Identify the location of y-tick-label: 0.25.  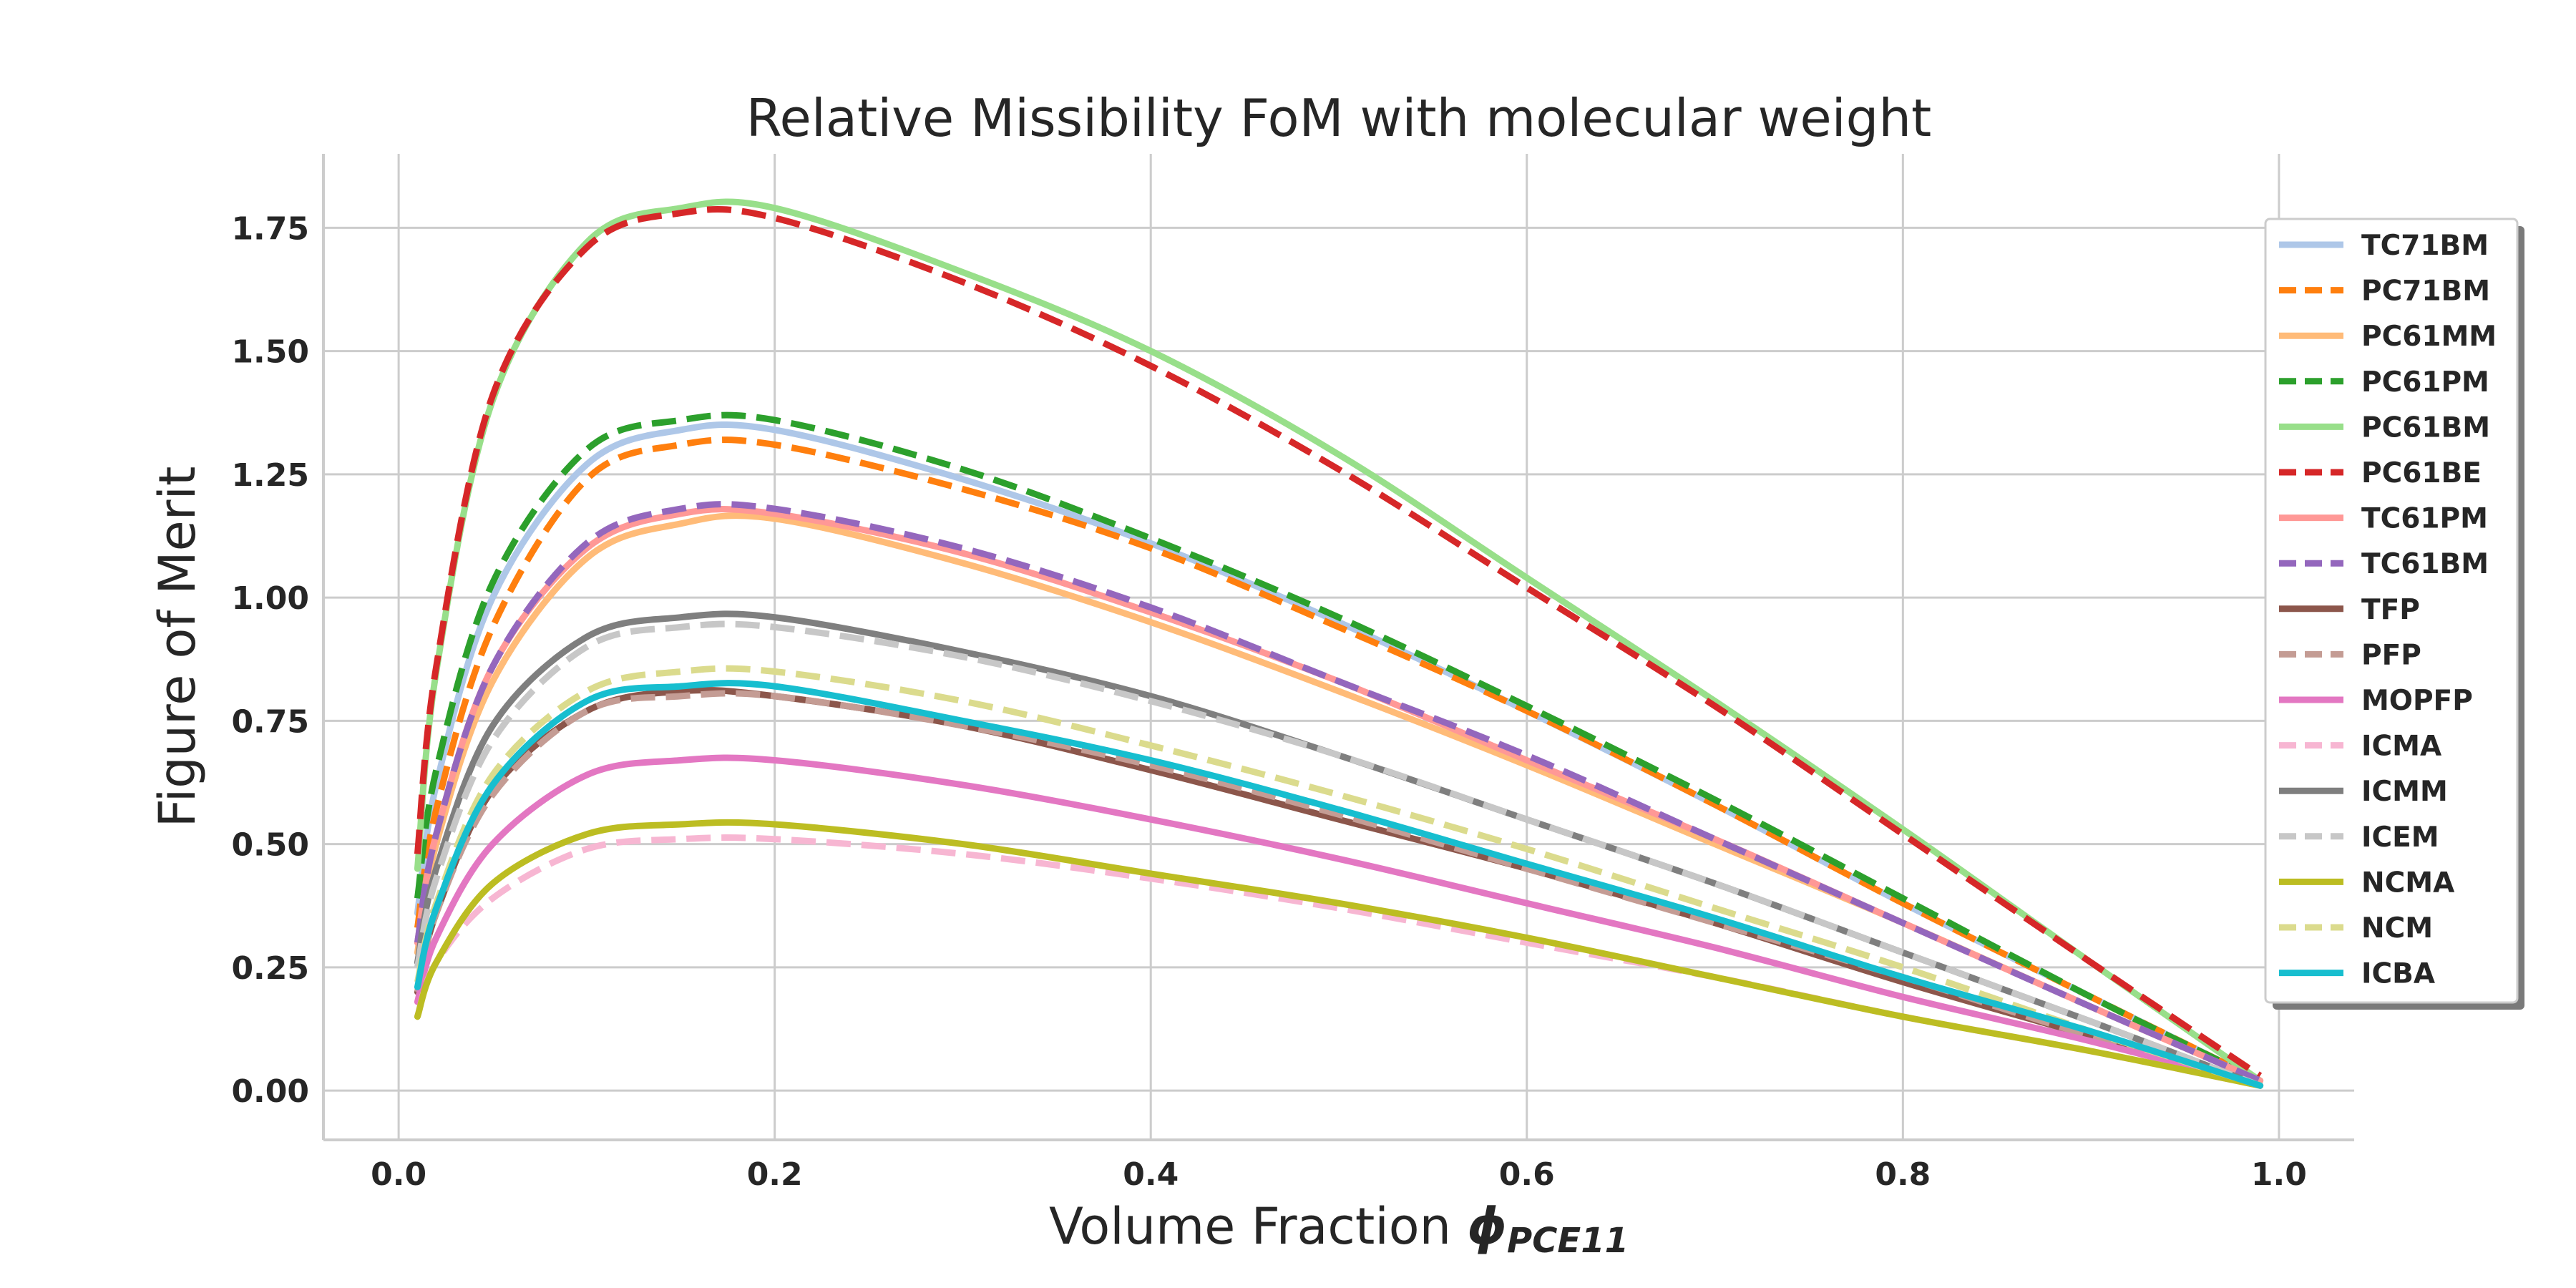
(270, 968).